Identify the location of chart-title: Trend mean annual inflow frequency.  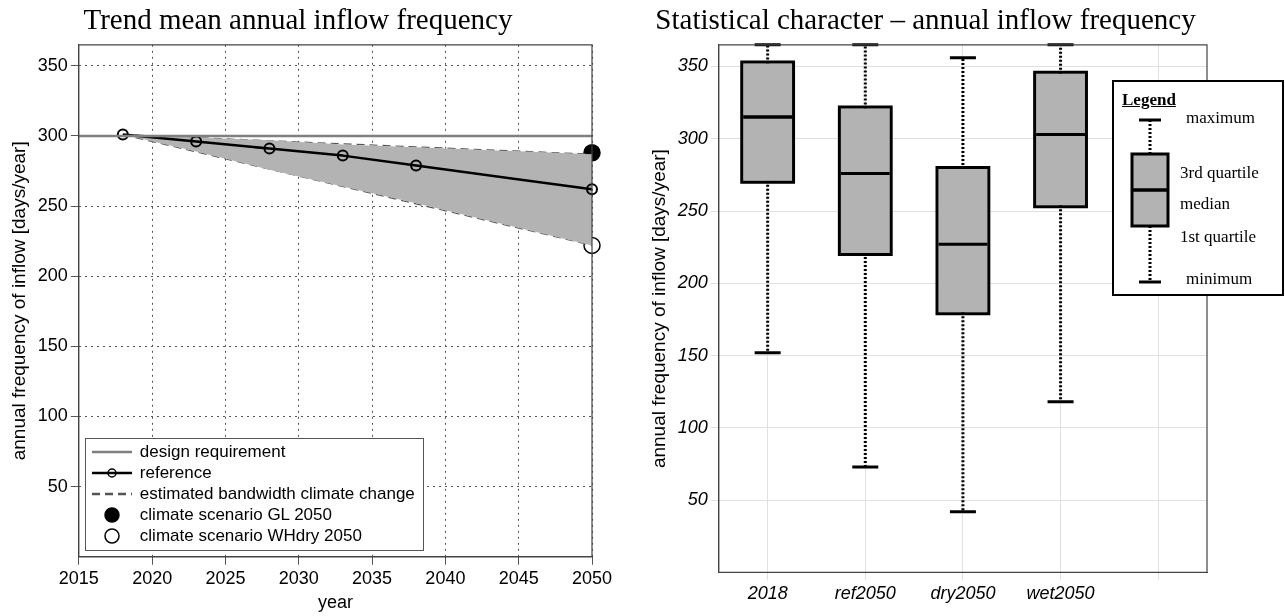
(298, 19).